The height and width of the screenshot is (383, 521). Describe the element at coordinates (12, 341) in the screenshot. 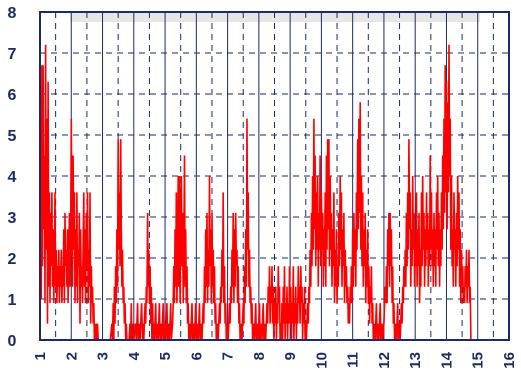

I see `y-tick-label: 0` at that location.